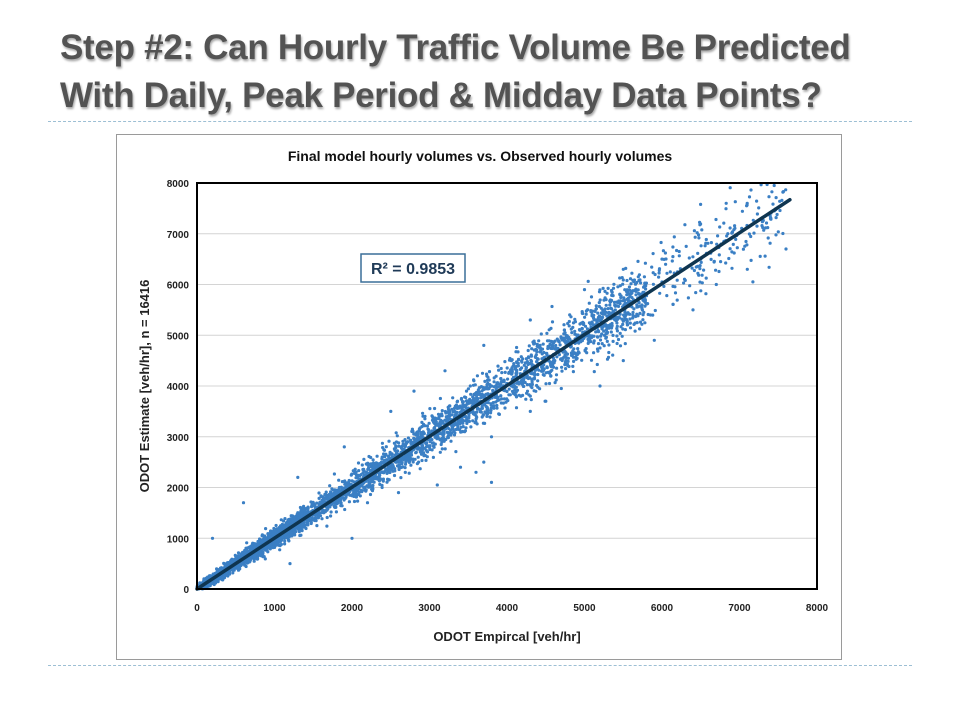  I want to click on y-tick-label-4: 4000, so click(178, 387).